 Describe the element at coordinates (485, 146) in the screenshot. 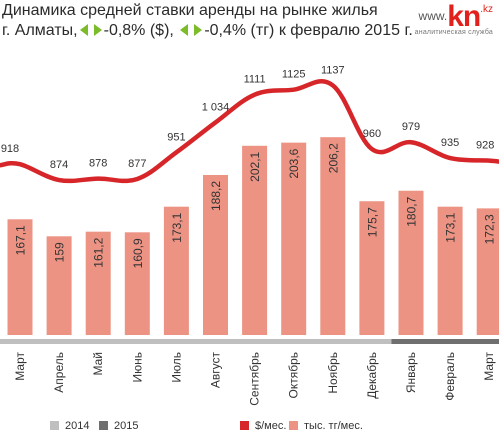

I see `line-label-12: 928` at that location.